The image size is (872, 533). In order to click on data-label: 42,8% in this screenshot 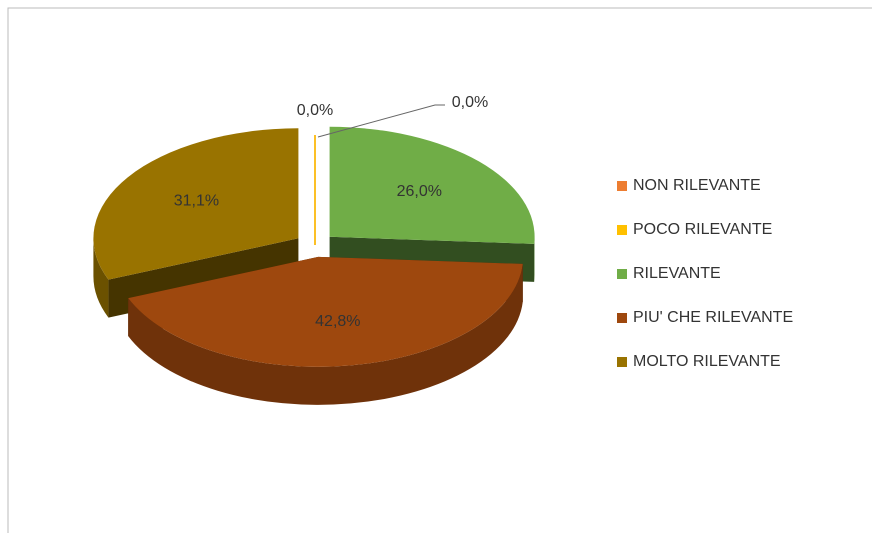, I will do `click(337, 321)`.